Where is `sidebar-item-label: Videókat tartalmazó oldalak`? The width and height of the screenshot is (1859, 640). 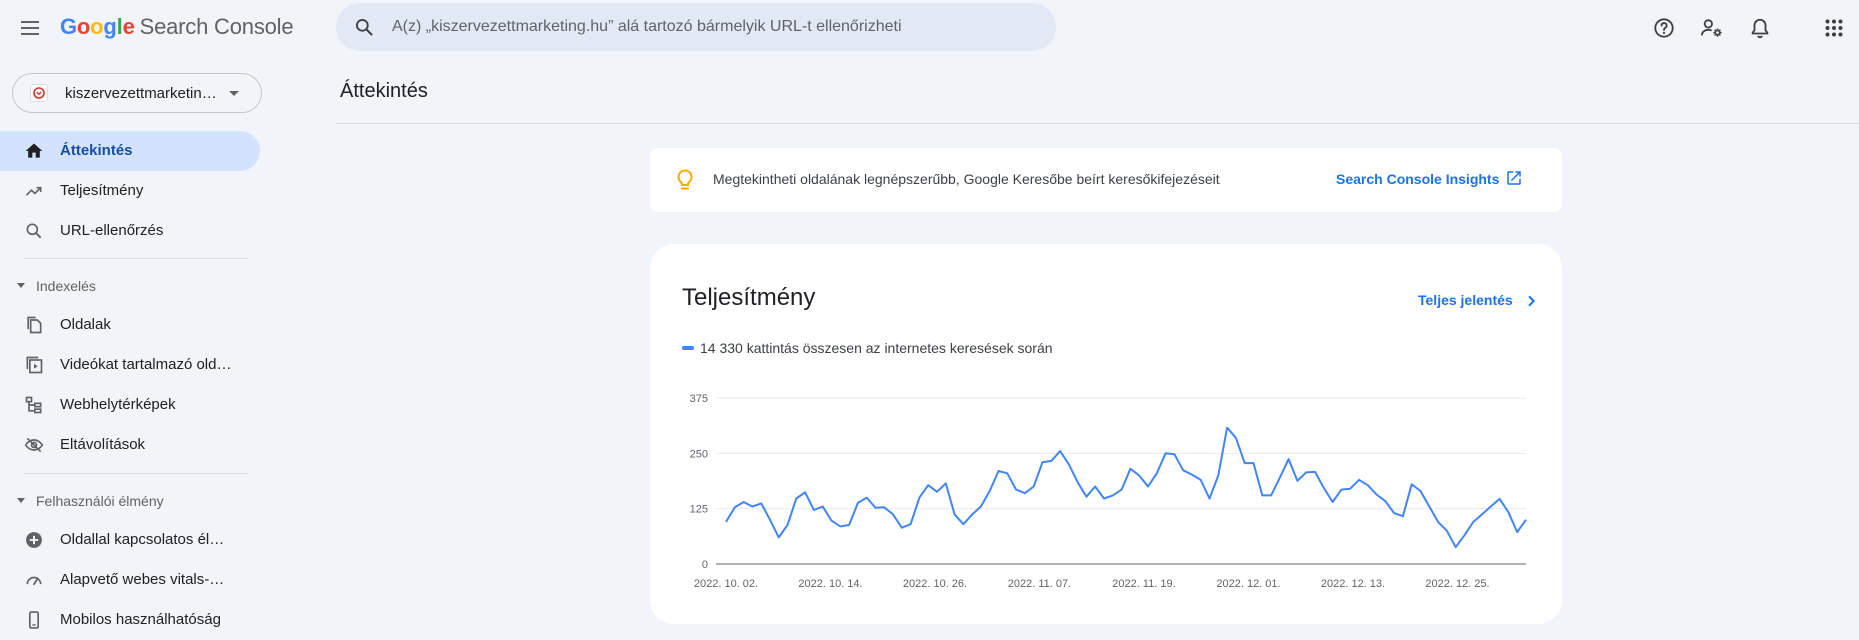 sidebar-item-label: Videókat tartalmazó oldalak is located at coordinates (147, 364).